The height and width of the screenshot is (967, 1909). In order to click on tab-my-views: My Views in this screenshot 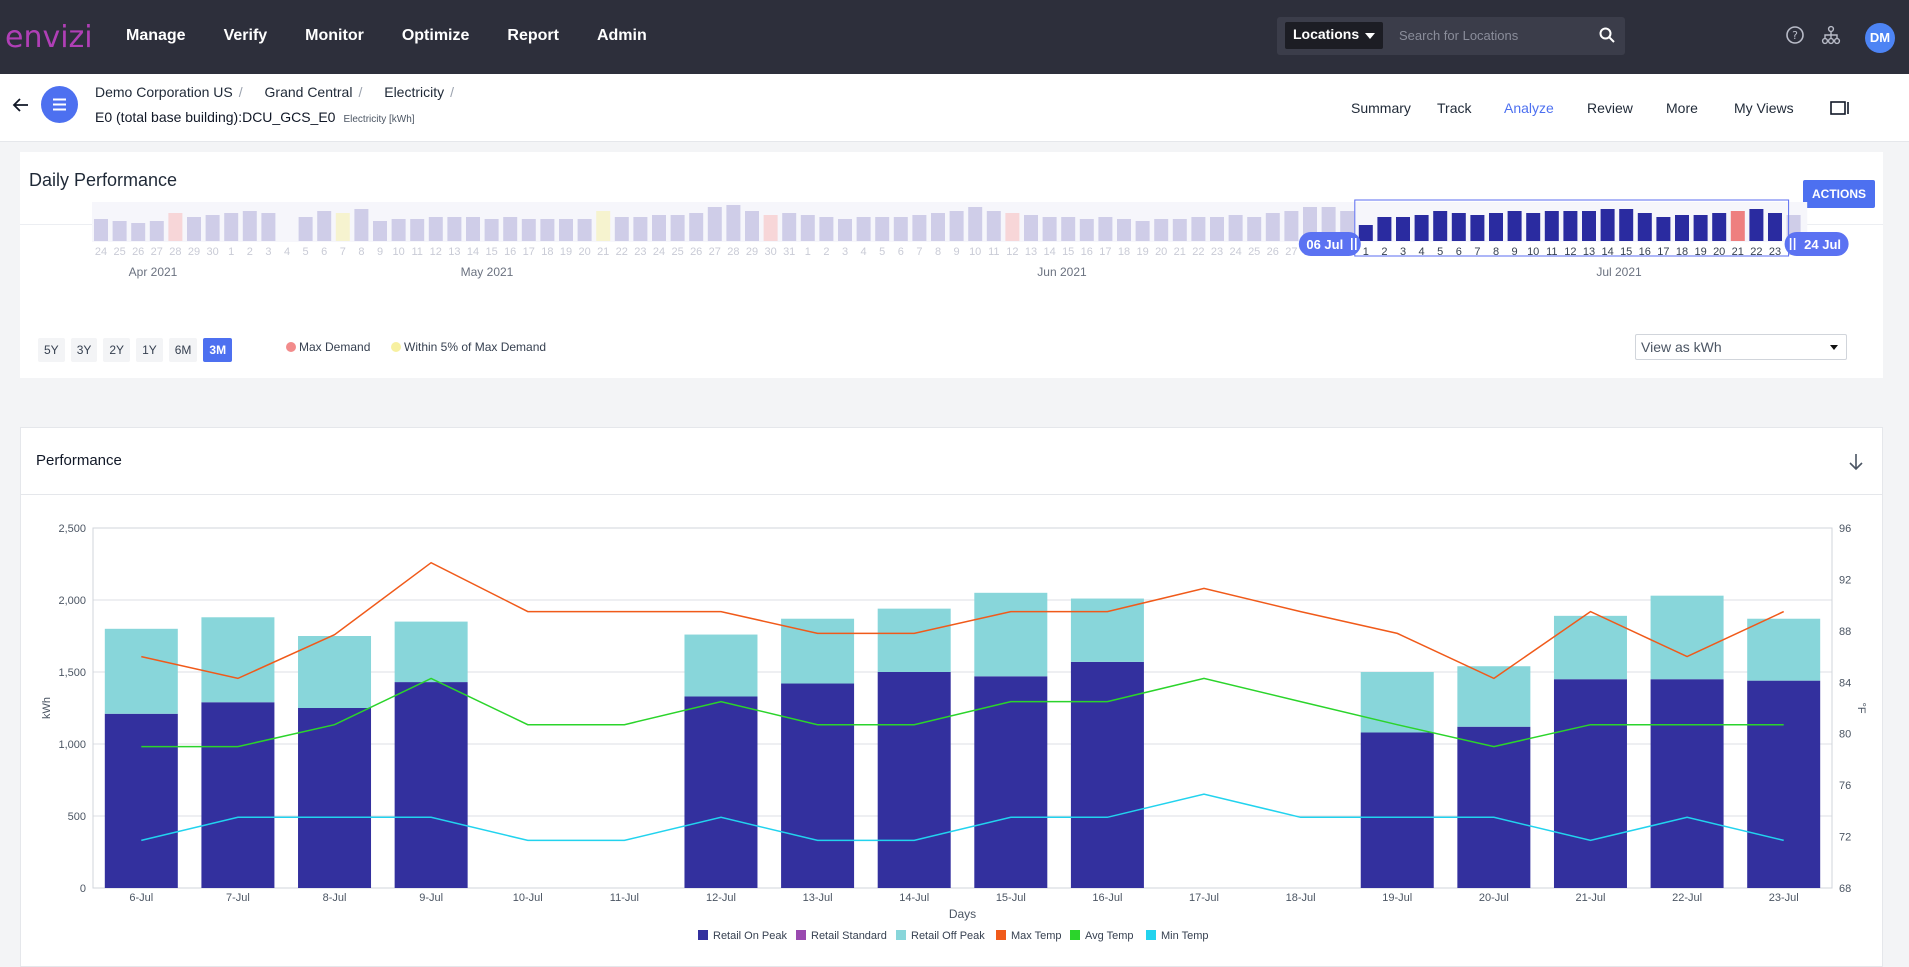, I will do `click(1764, 108)`.